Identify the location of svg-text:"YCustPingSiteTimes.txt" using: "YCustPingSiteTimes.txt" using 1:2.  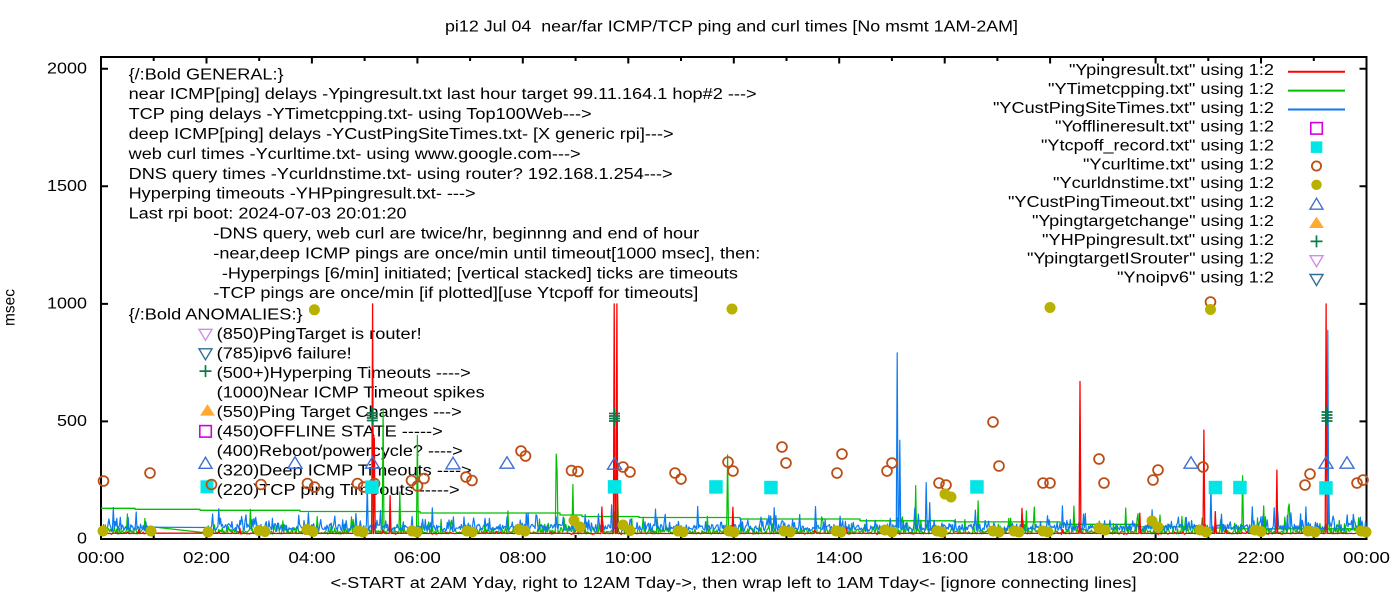
(1133, 108).